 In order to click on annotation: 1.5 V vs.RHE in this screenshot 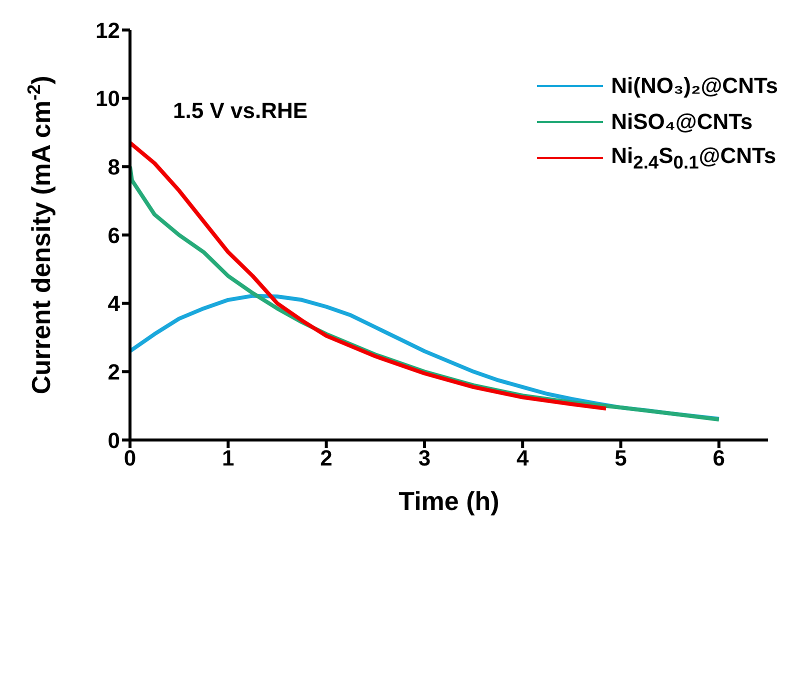, I will do `click(240, 111)`.